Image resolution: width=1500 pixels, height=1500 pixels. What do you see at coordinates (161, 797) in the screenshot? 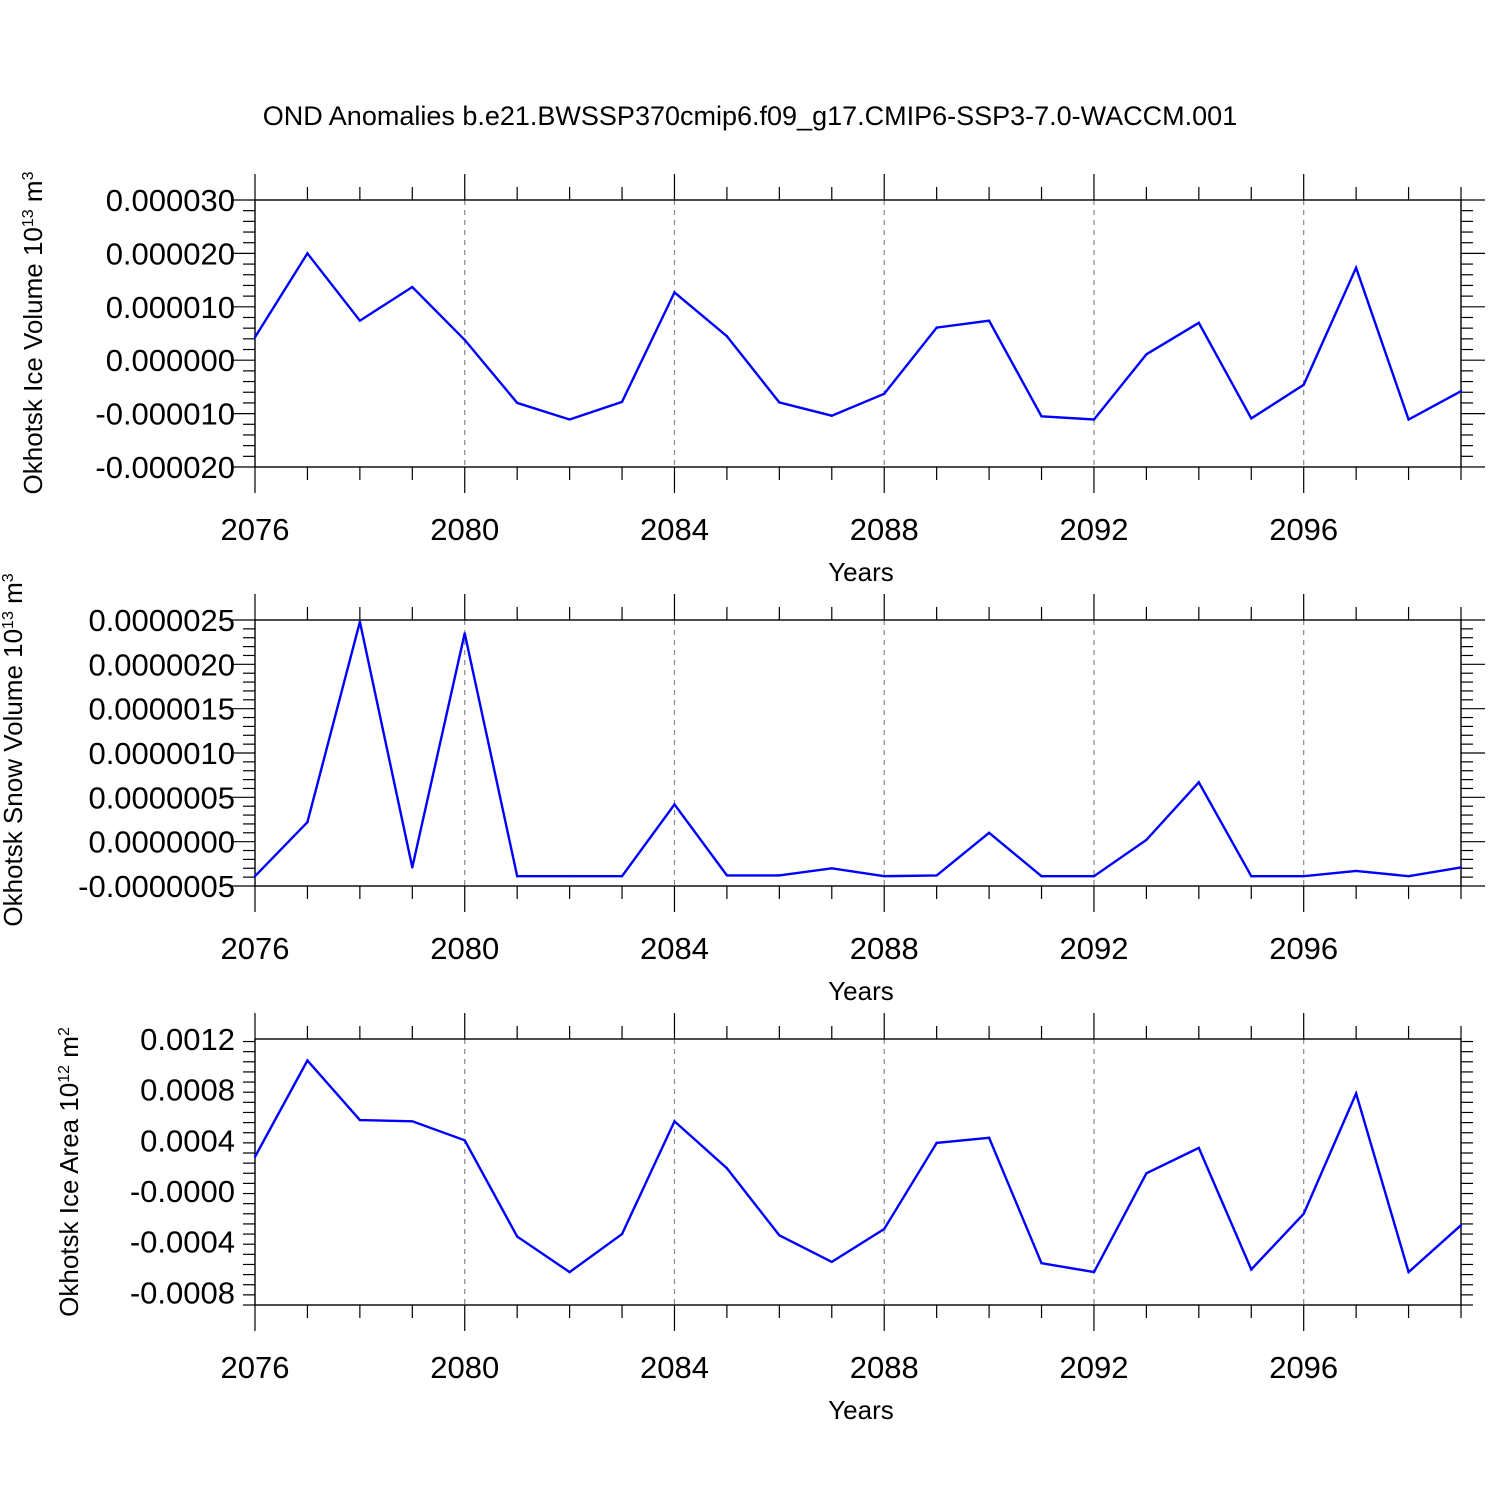
I see `y-tick-label: 0.0000005` at bounding box center [161, 797].